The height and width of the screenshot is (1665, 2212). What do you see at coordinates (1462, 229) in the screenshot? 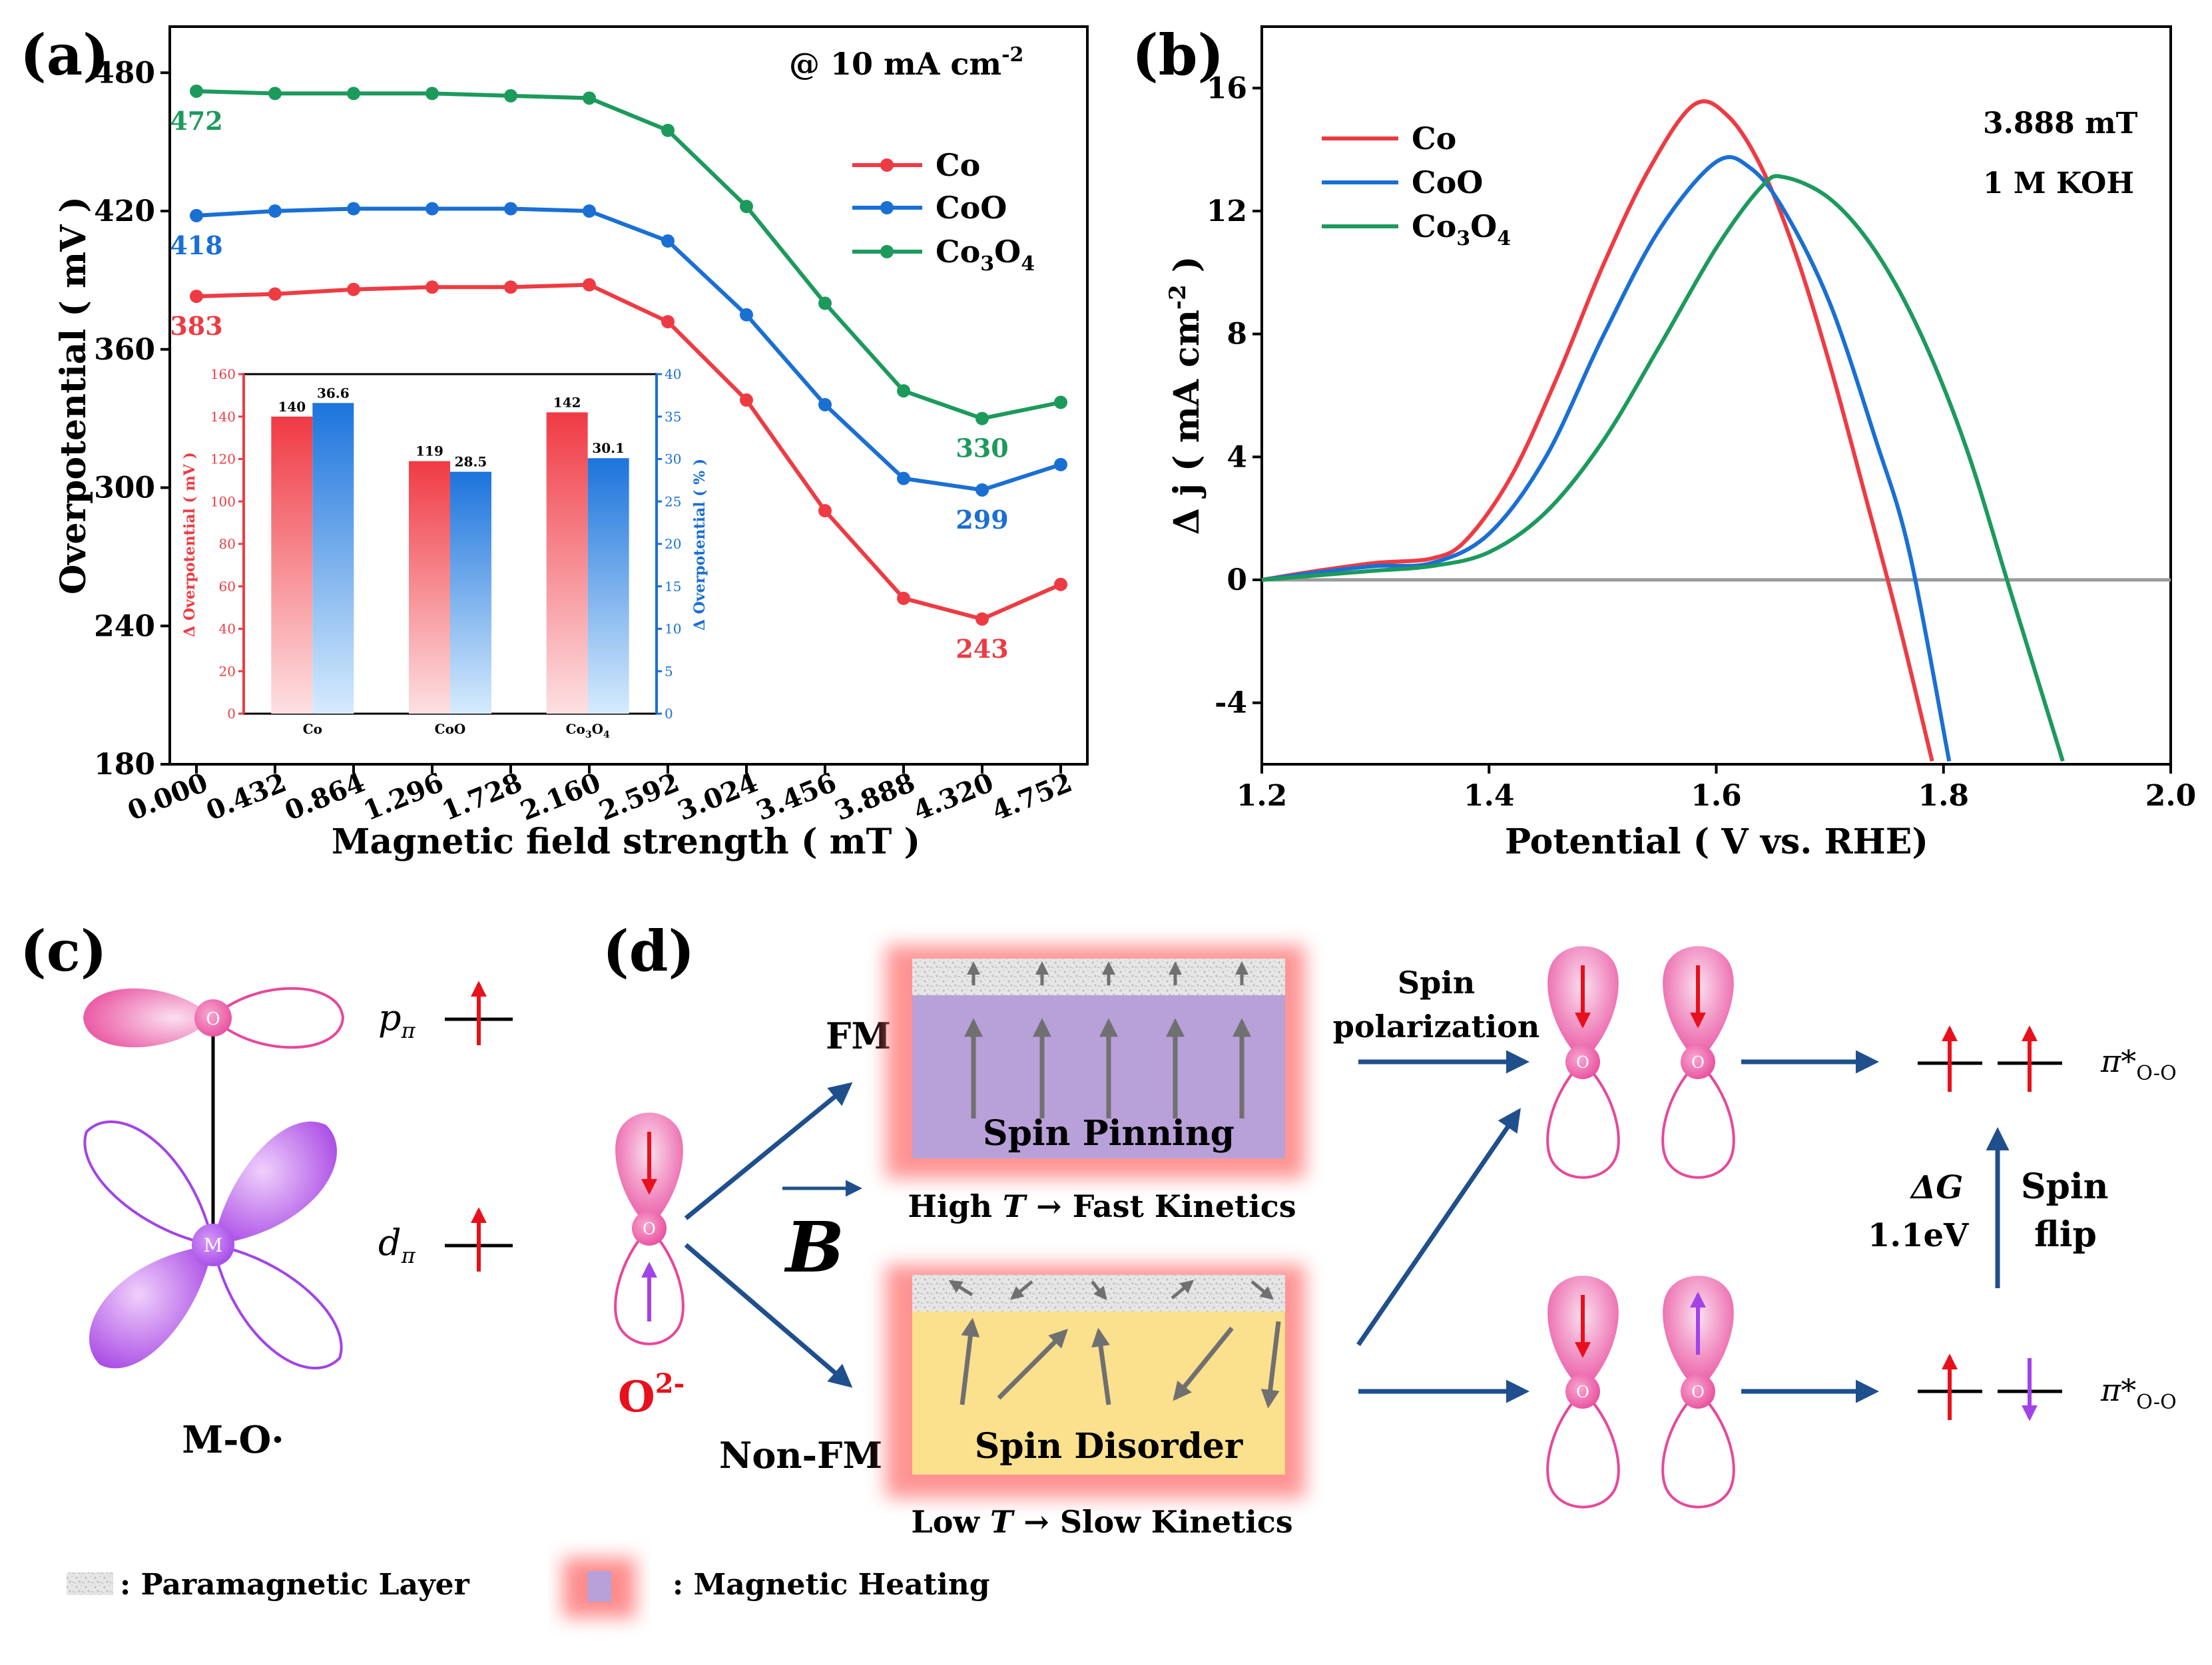
I see `legend-b-co3o4-label: Co3O4` at bounding box center [1462, 229].